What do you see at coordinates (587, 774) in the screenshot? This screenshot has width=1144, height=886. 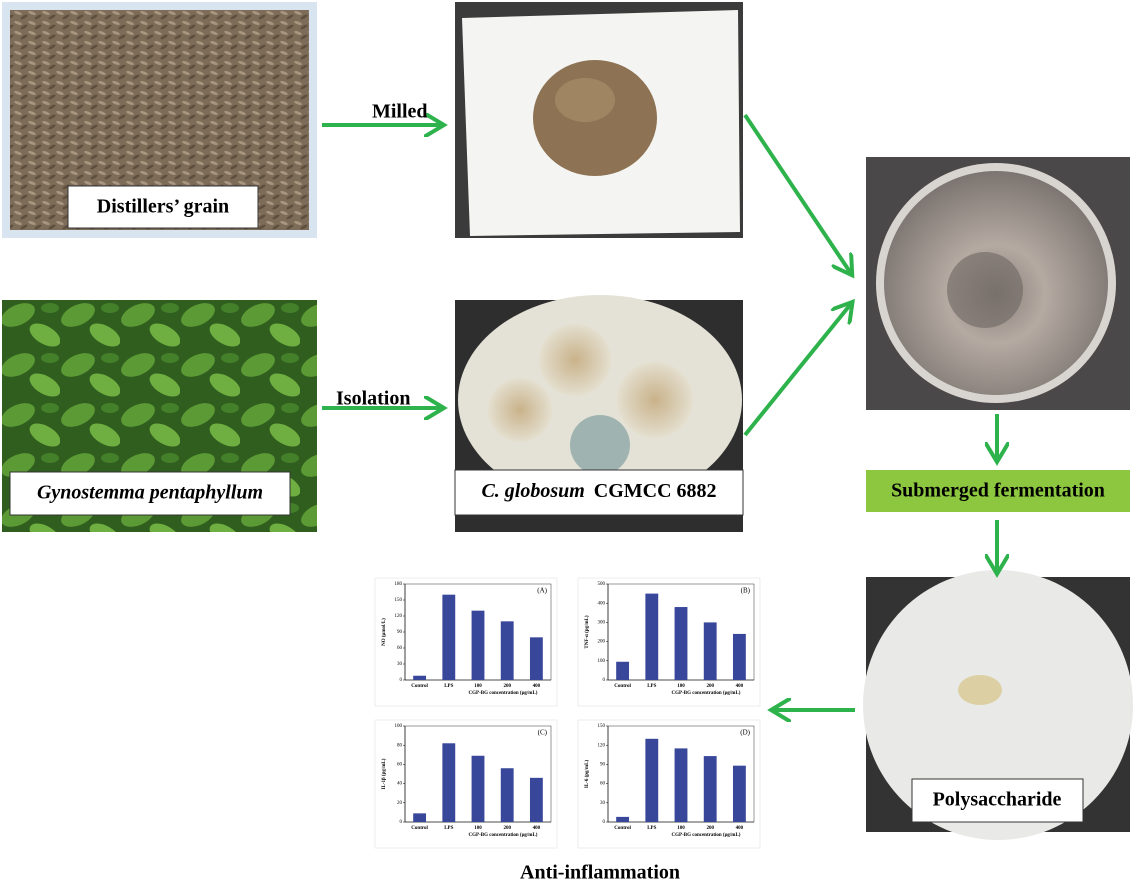 I see `y-axis-label: IL-6 (pg/mL)` at bounding box center [587, 774].